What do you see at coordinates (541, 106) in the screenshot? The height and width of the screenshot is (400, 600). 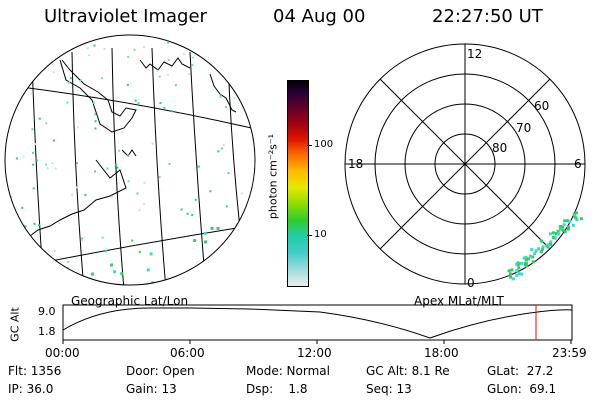 I see `lat-label-60: 60` at bounding box center [541, 106].